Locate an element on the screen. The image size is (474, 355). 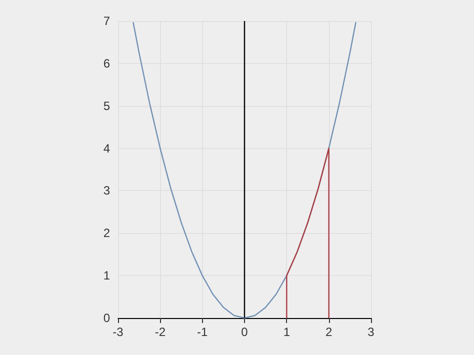
y-tick-label: 2 is located at coordinates (106, 233).